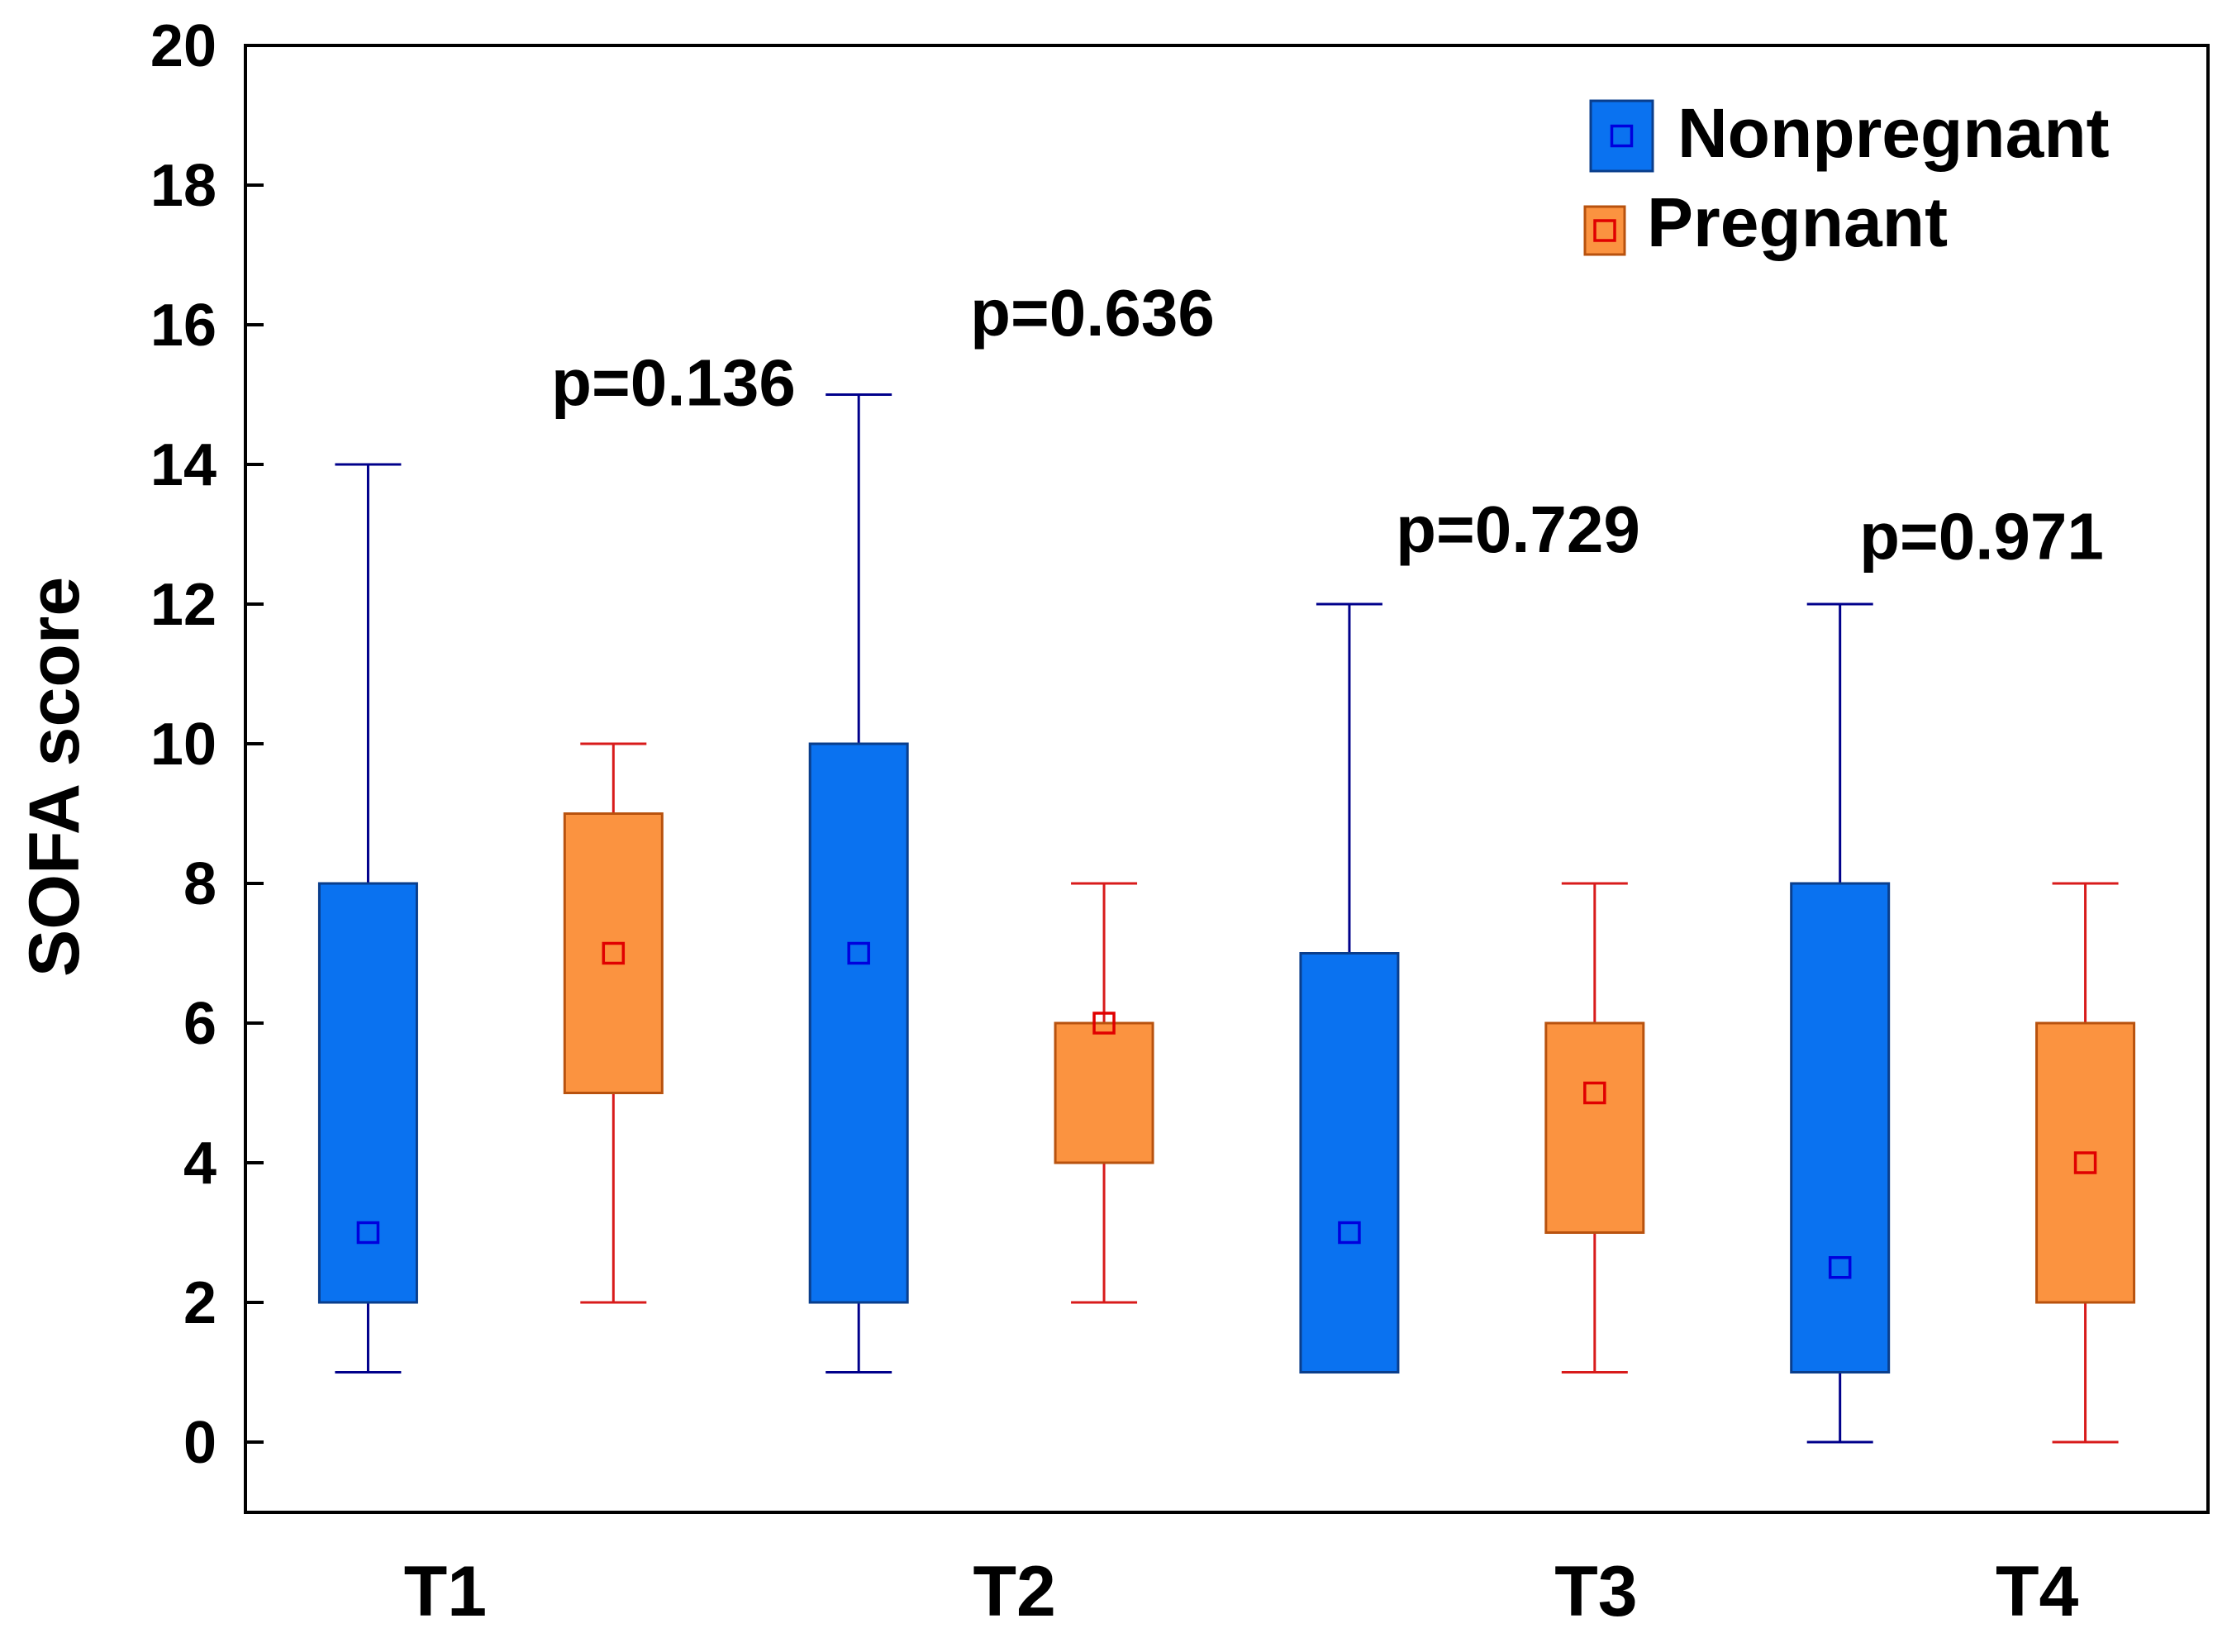  Describe the element at coordinates (1014, 1591) in the screenshot. I see `x-tick-label: T2` at that location.